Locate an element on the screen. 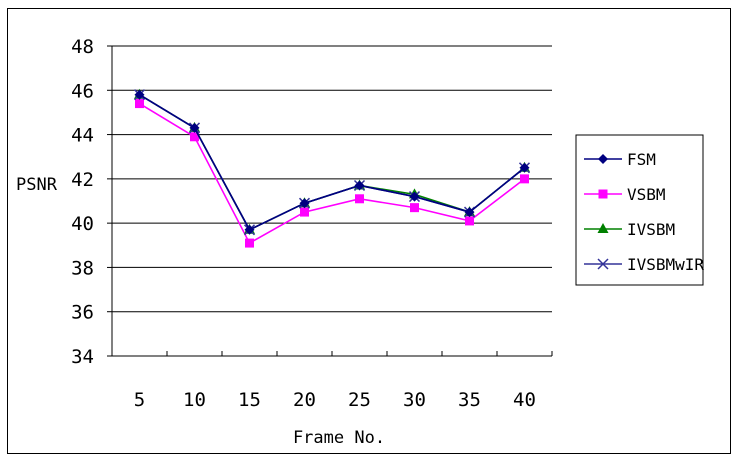 Image resolution: width=739 pixels, height=462 pixels. y-tick-label-34: 34 is located at coordinates (82, 357).